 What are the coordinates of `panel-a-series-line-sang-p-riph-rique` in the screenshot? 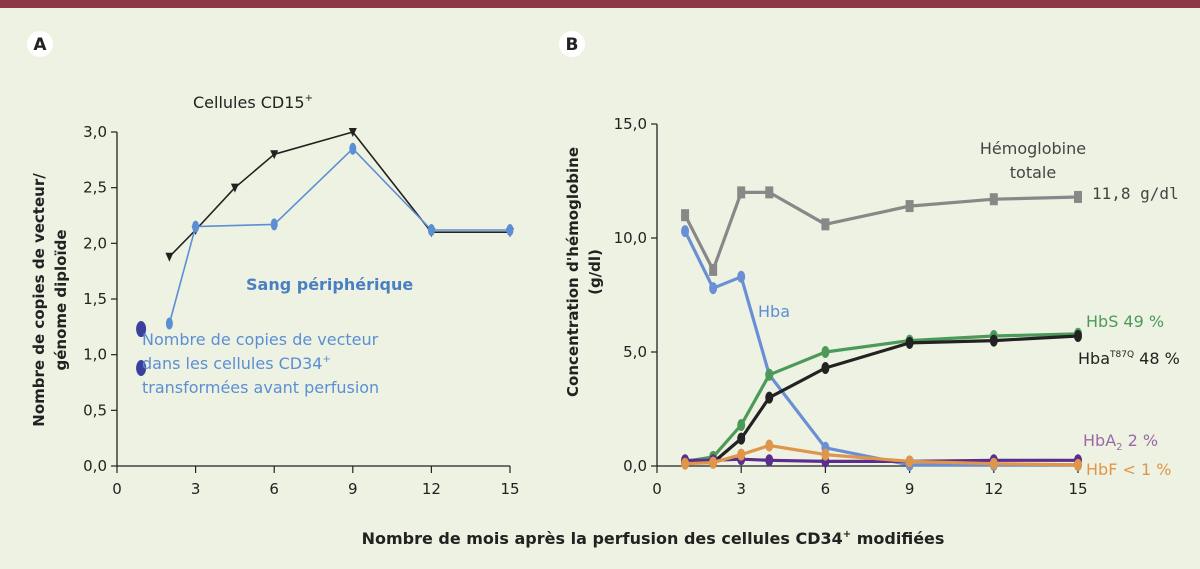 It's located at (339, 235).